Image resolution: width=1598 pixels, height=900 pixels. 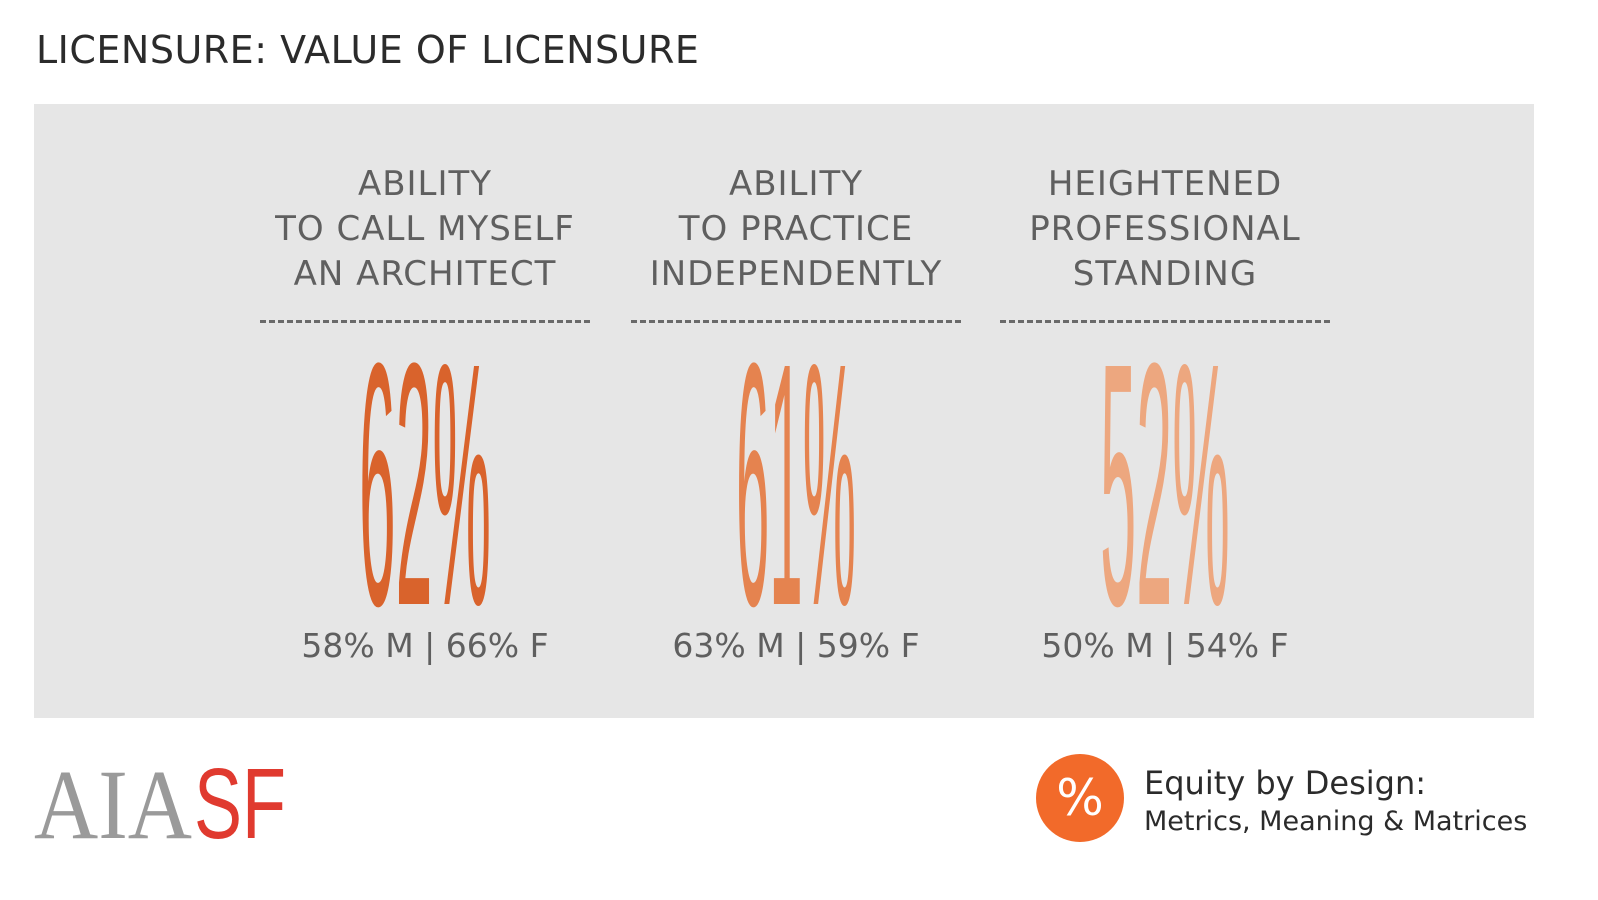 I want to click on stat-value-graphic: 62%, so click(x=425, y=485).